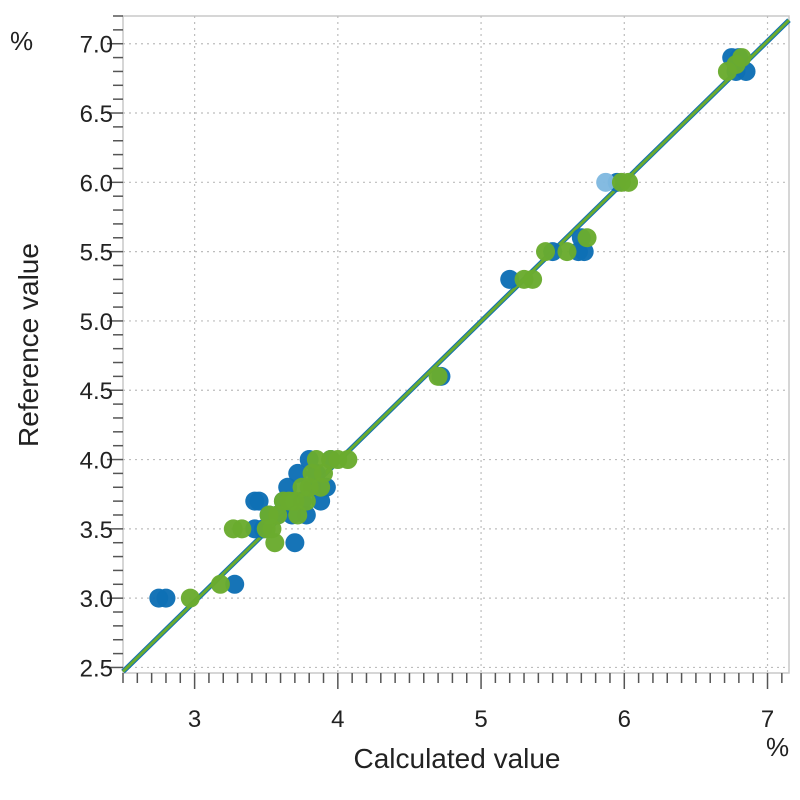 The width and height of the screenshot is (800, 800). Describe the element at coordinates (624, 719) in the screenshot. I see `x-tick-label: 6` at that location.